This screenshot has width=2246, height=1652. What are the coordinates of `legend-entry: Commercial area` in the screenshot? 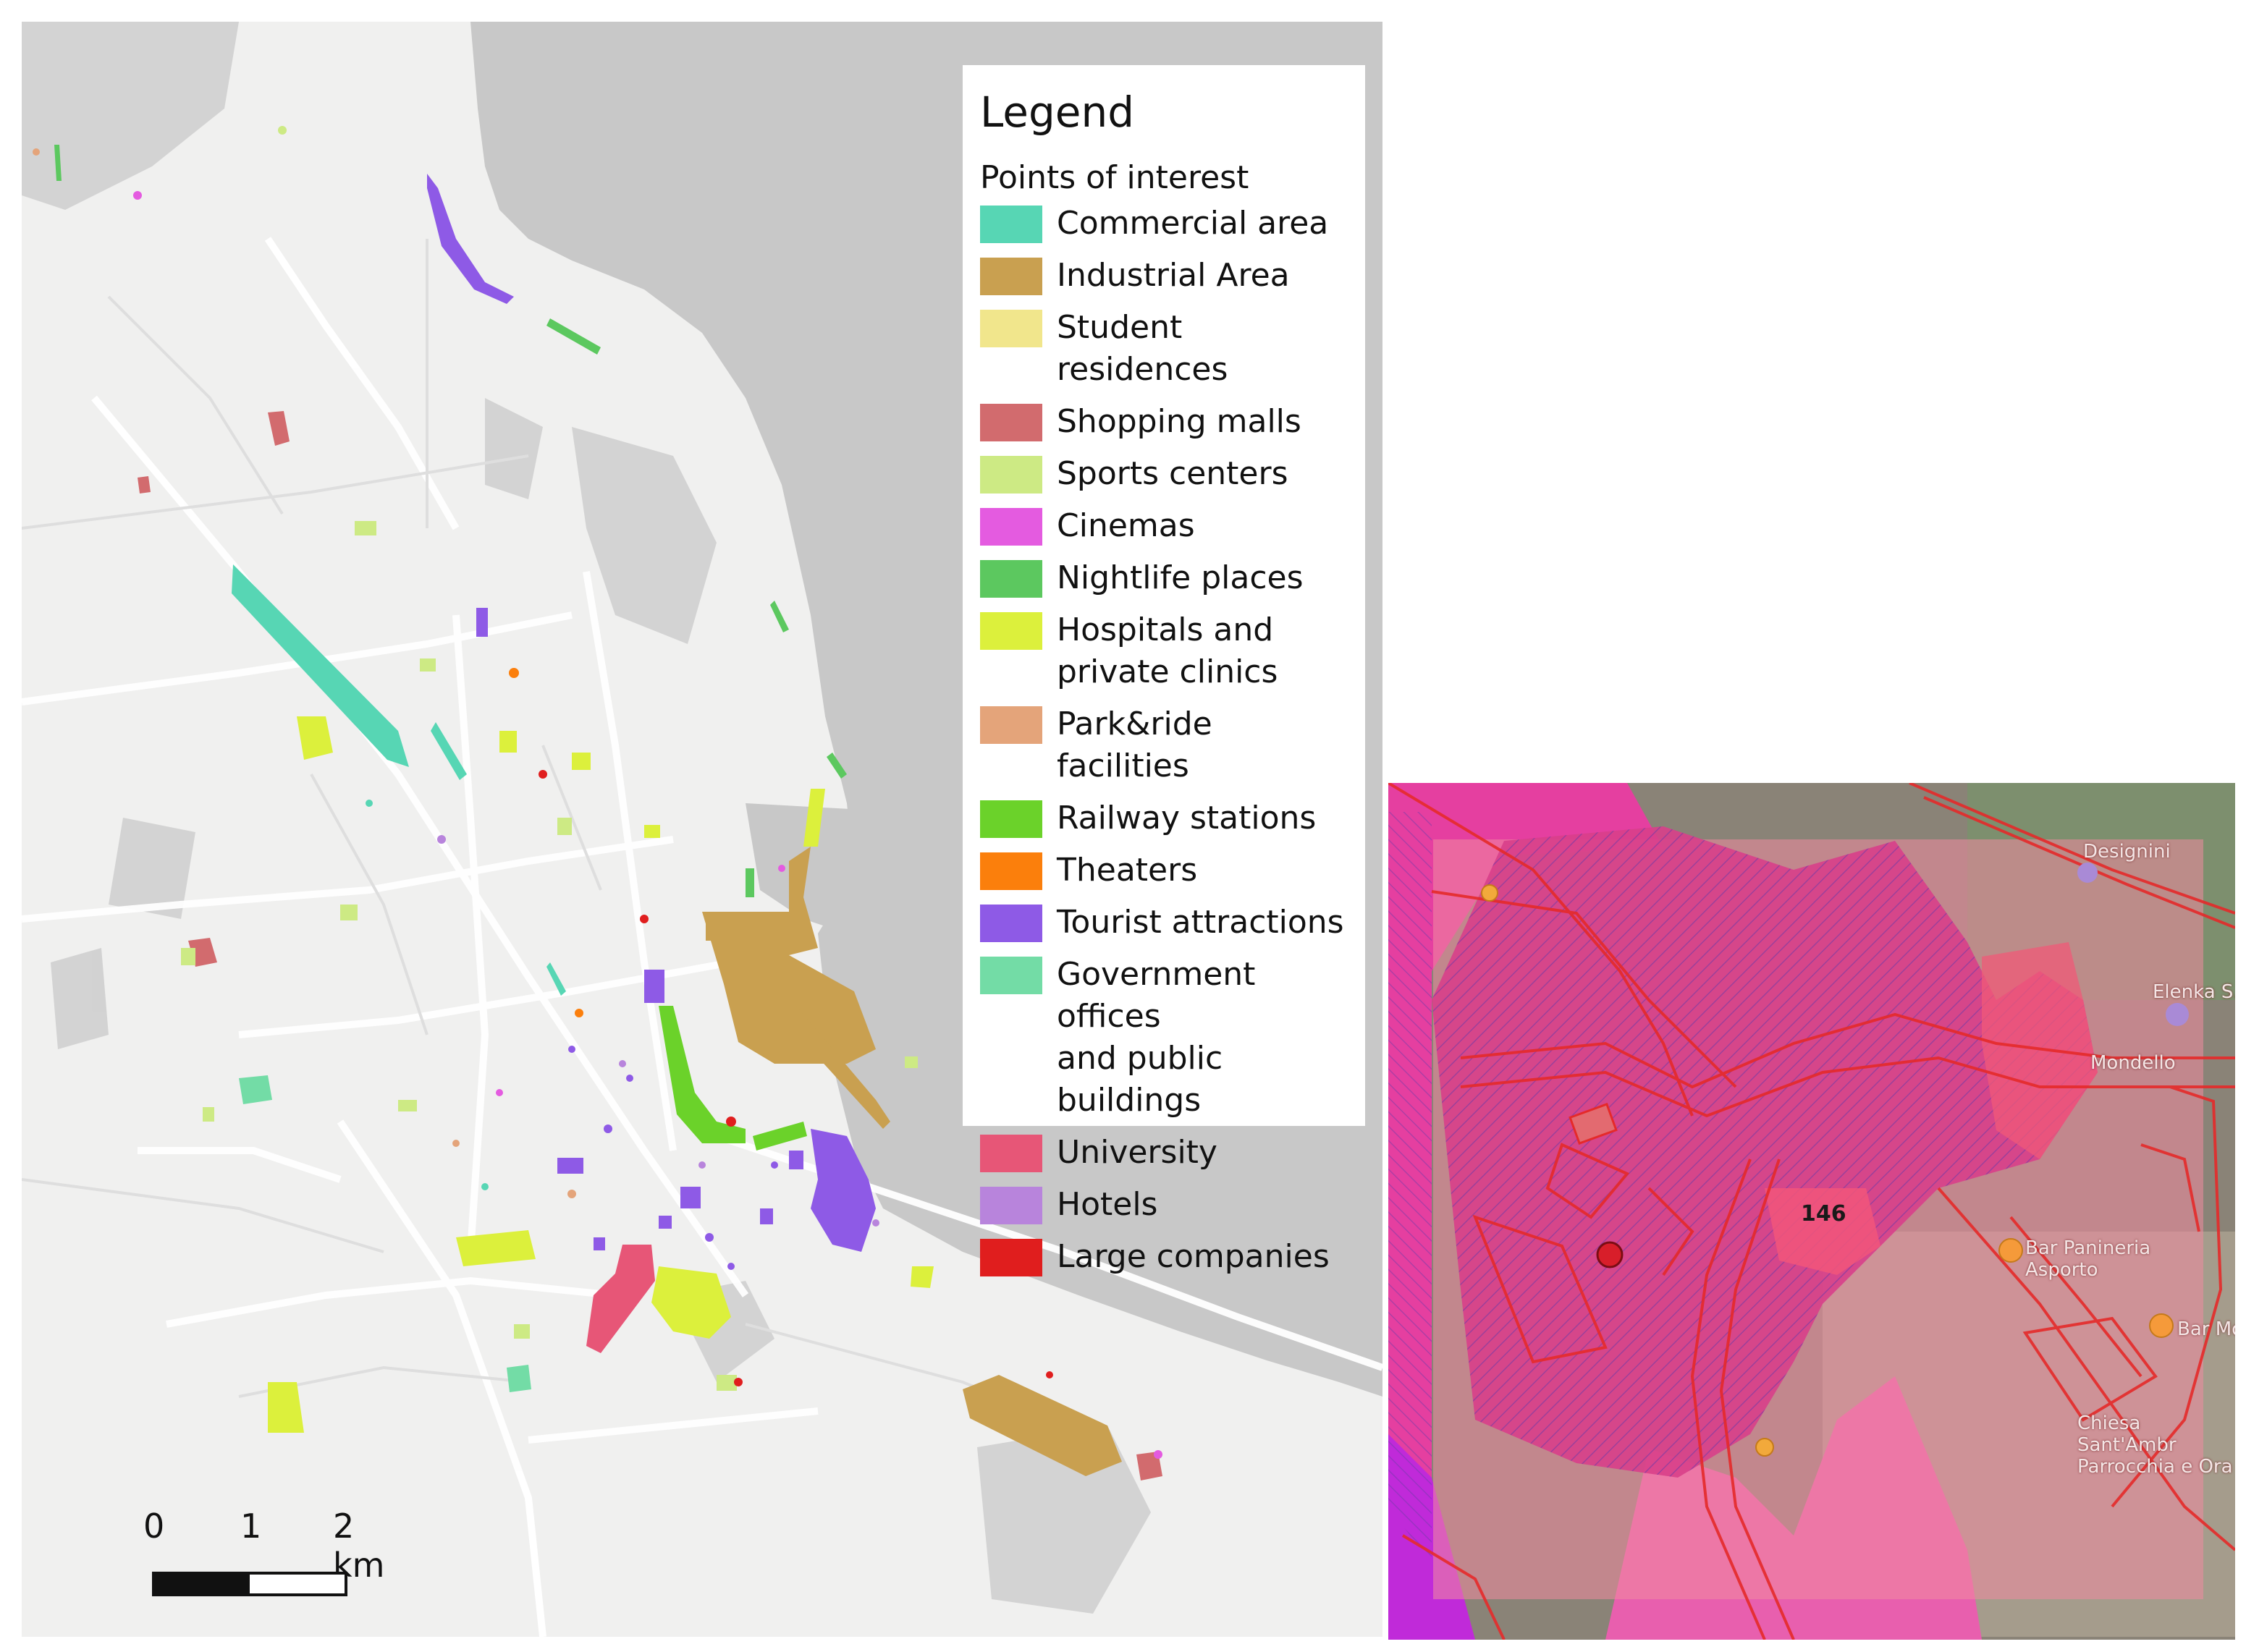 It's located at (1164, 224).